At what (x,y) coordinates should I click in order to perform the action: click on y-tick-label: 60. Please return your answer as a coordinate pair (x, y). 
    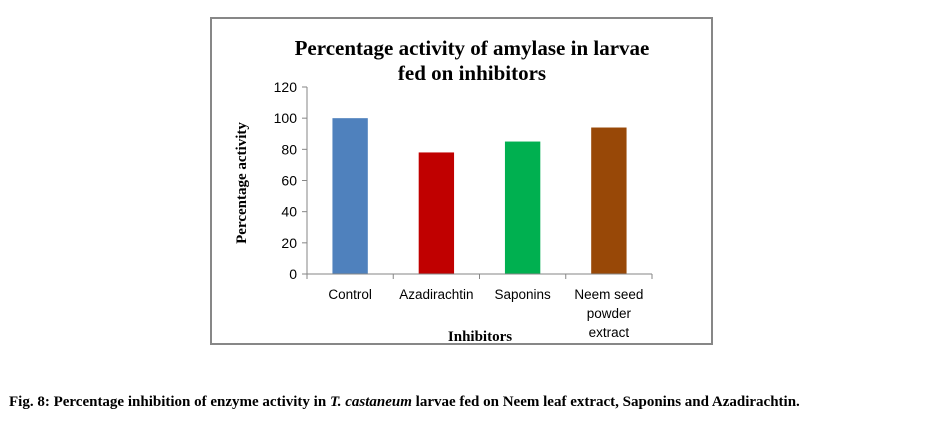
    Looking at the image, I should click on (289, 181).